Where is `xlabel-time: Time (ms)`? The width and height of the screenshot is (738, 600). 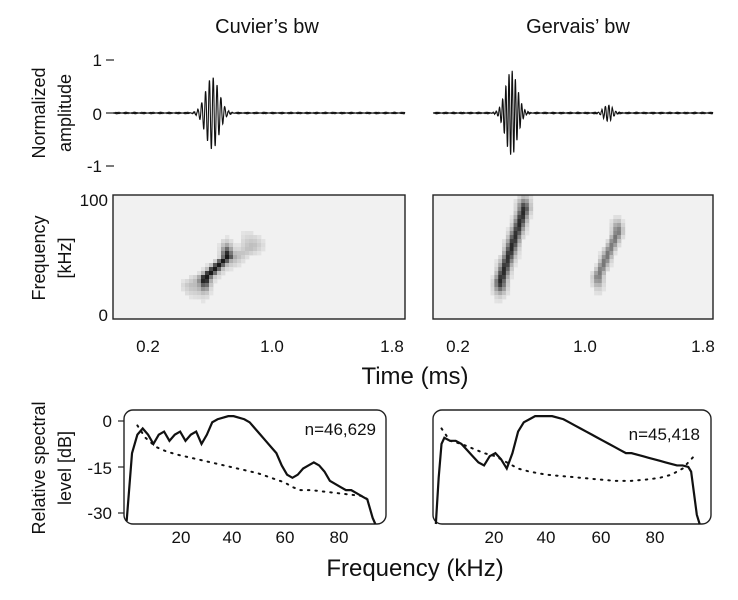
xlabel-time: Time (ms) is located at coordinates (414, 376).